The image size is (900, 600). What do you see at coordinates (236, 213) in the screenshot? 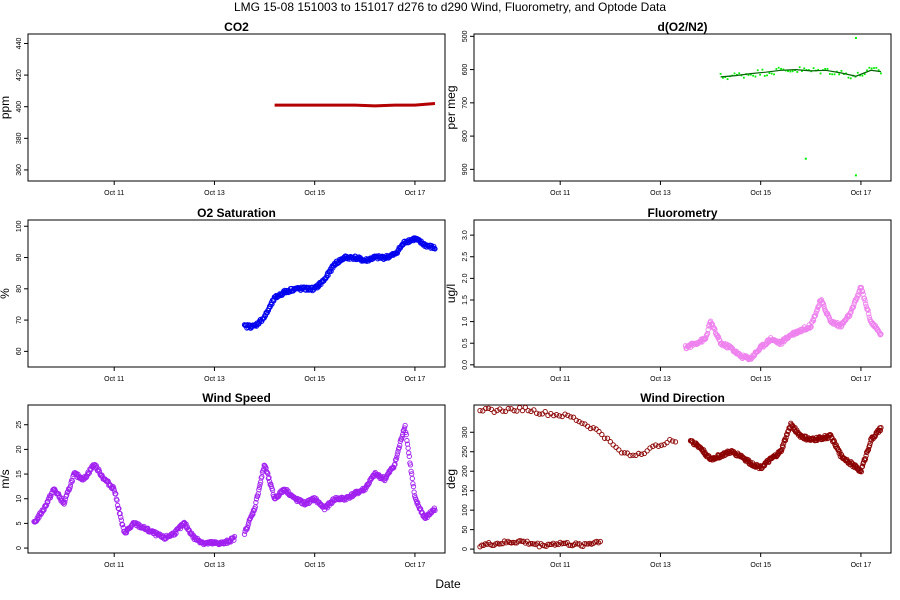
I see `panel-title: O2 Saturation` at bounding box center [236, 213].